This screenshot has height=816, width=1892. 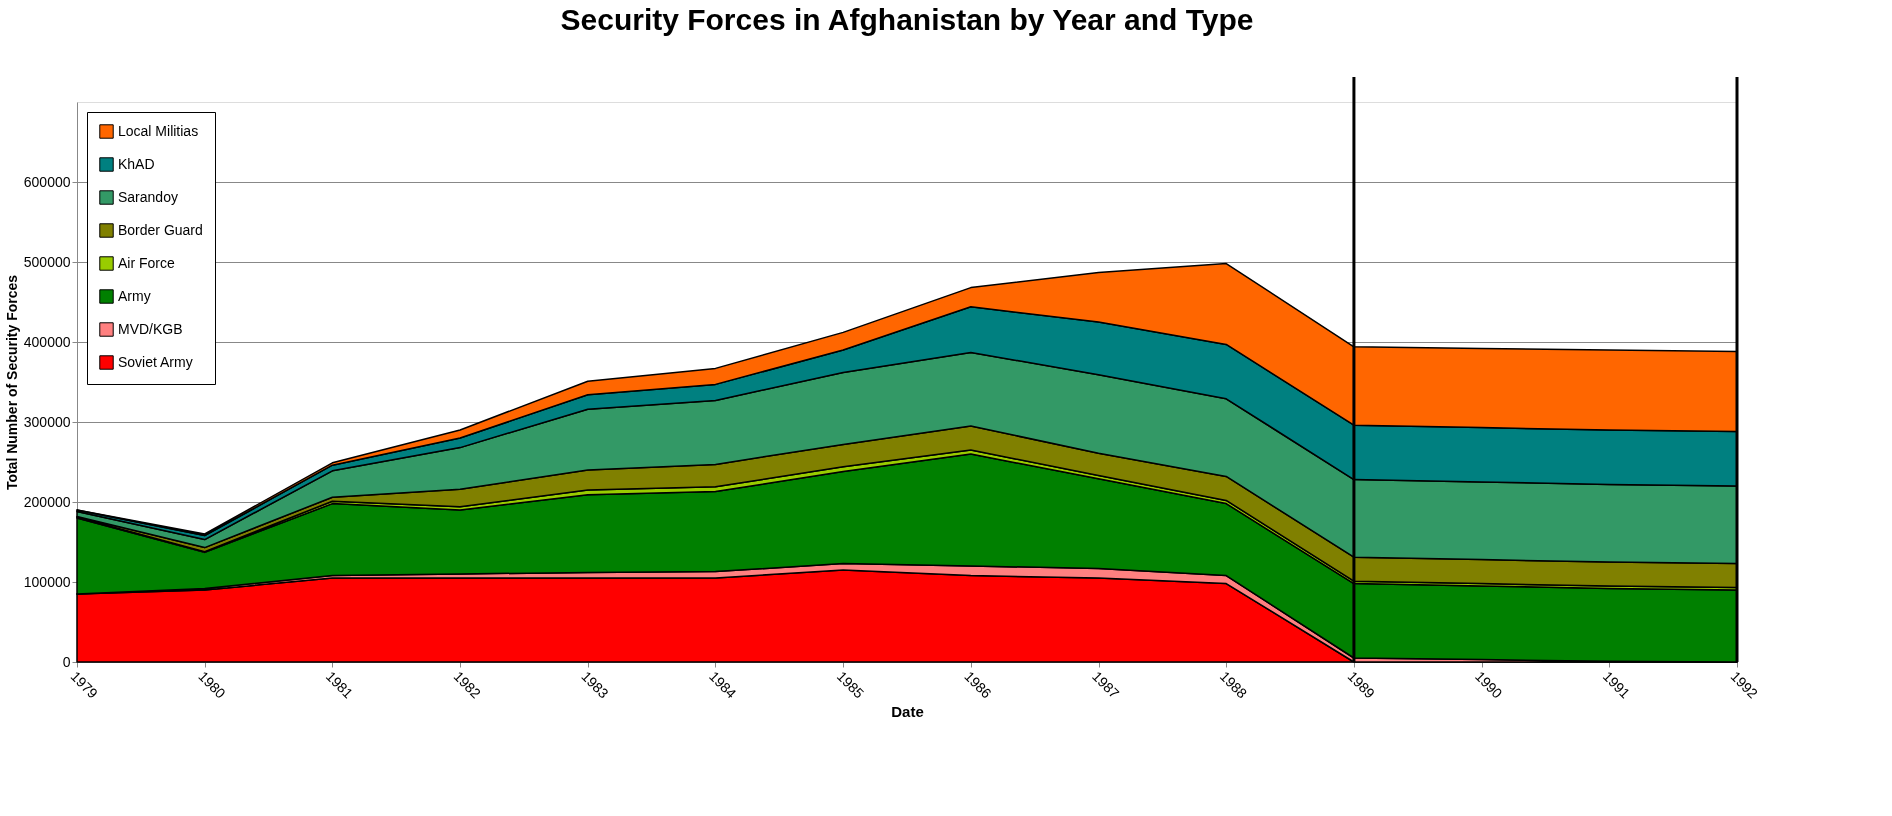 What do you see at coordinates (146, 262) in the screenshot?
I see `legend-label: Air Force` at bounding box center [146, 262].